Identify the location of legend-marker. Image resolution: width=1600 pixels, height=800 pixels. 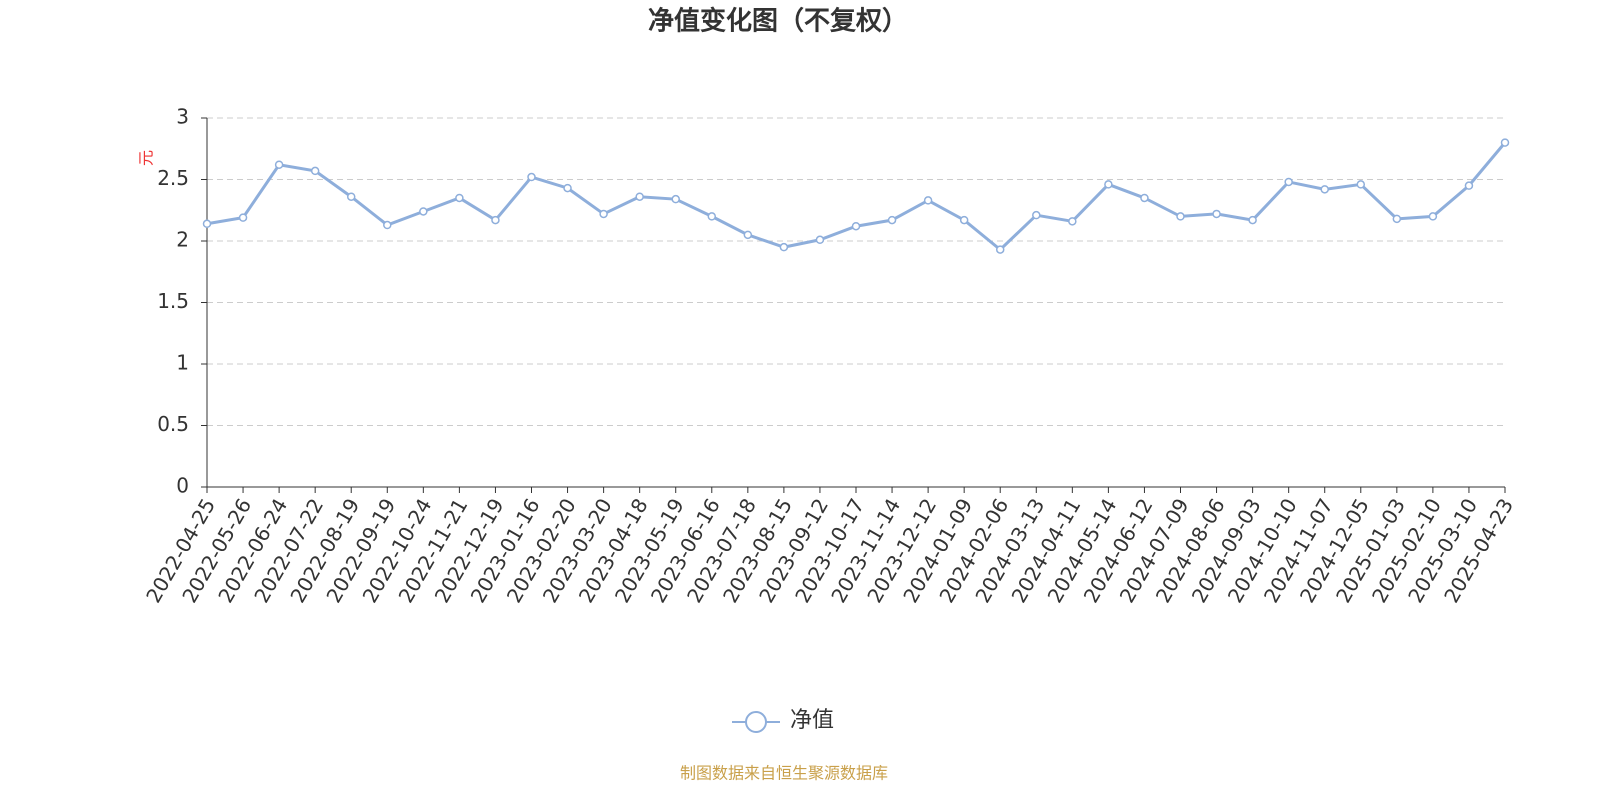
(756, 722).